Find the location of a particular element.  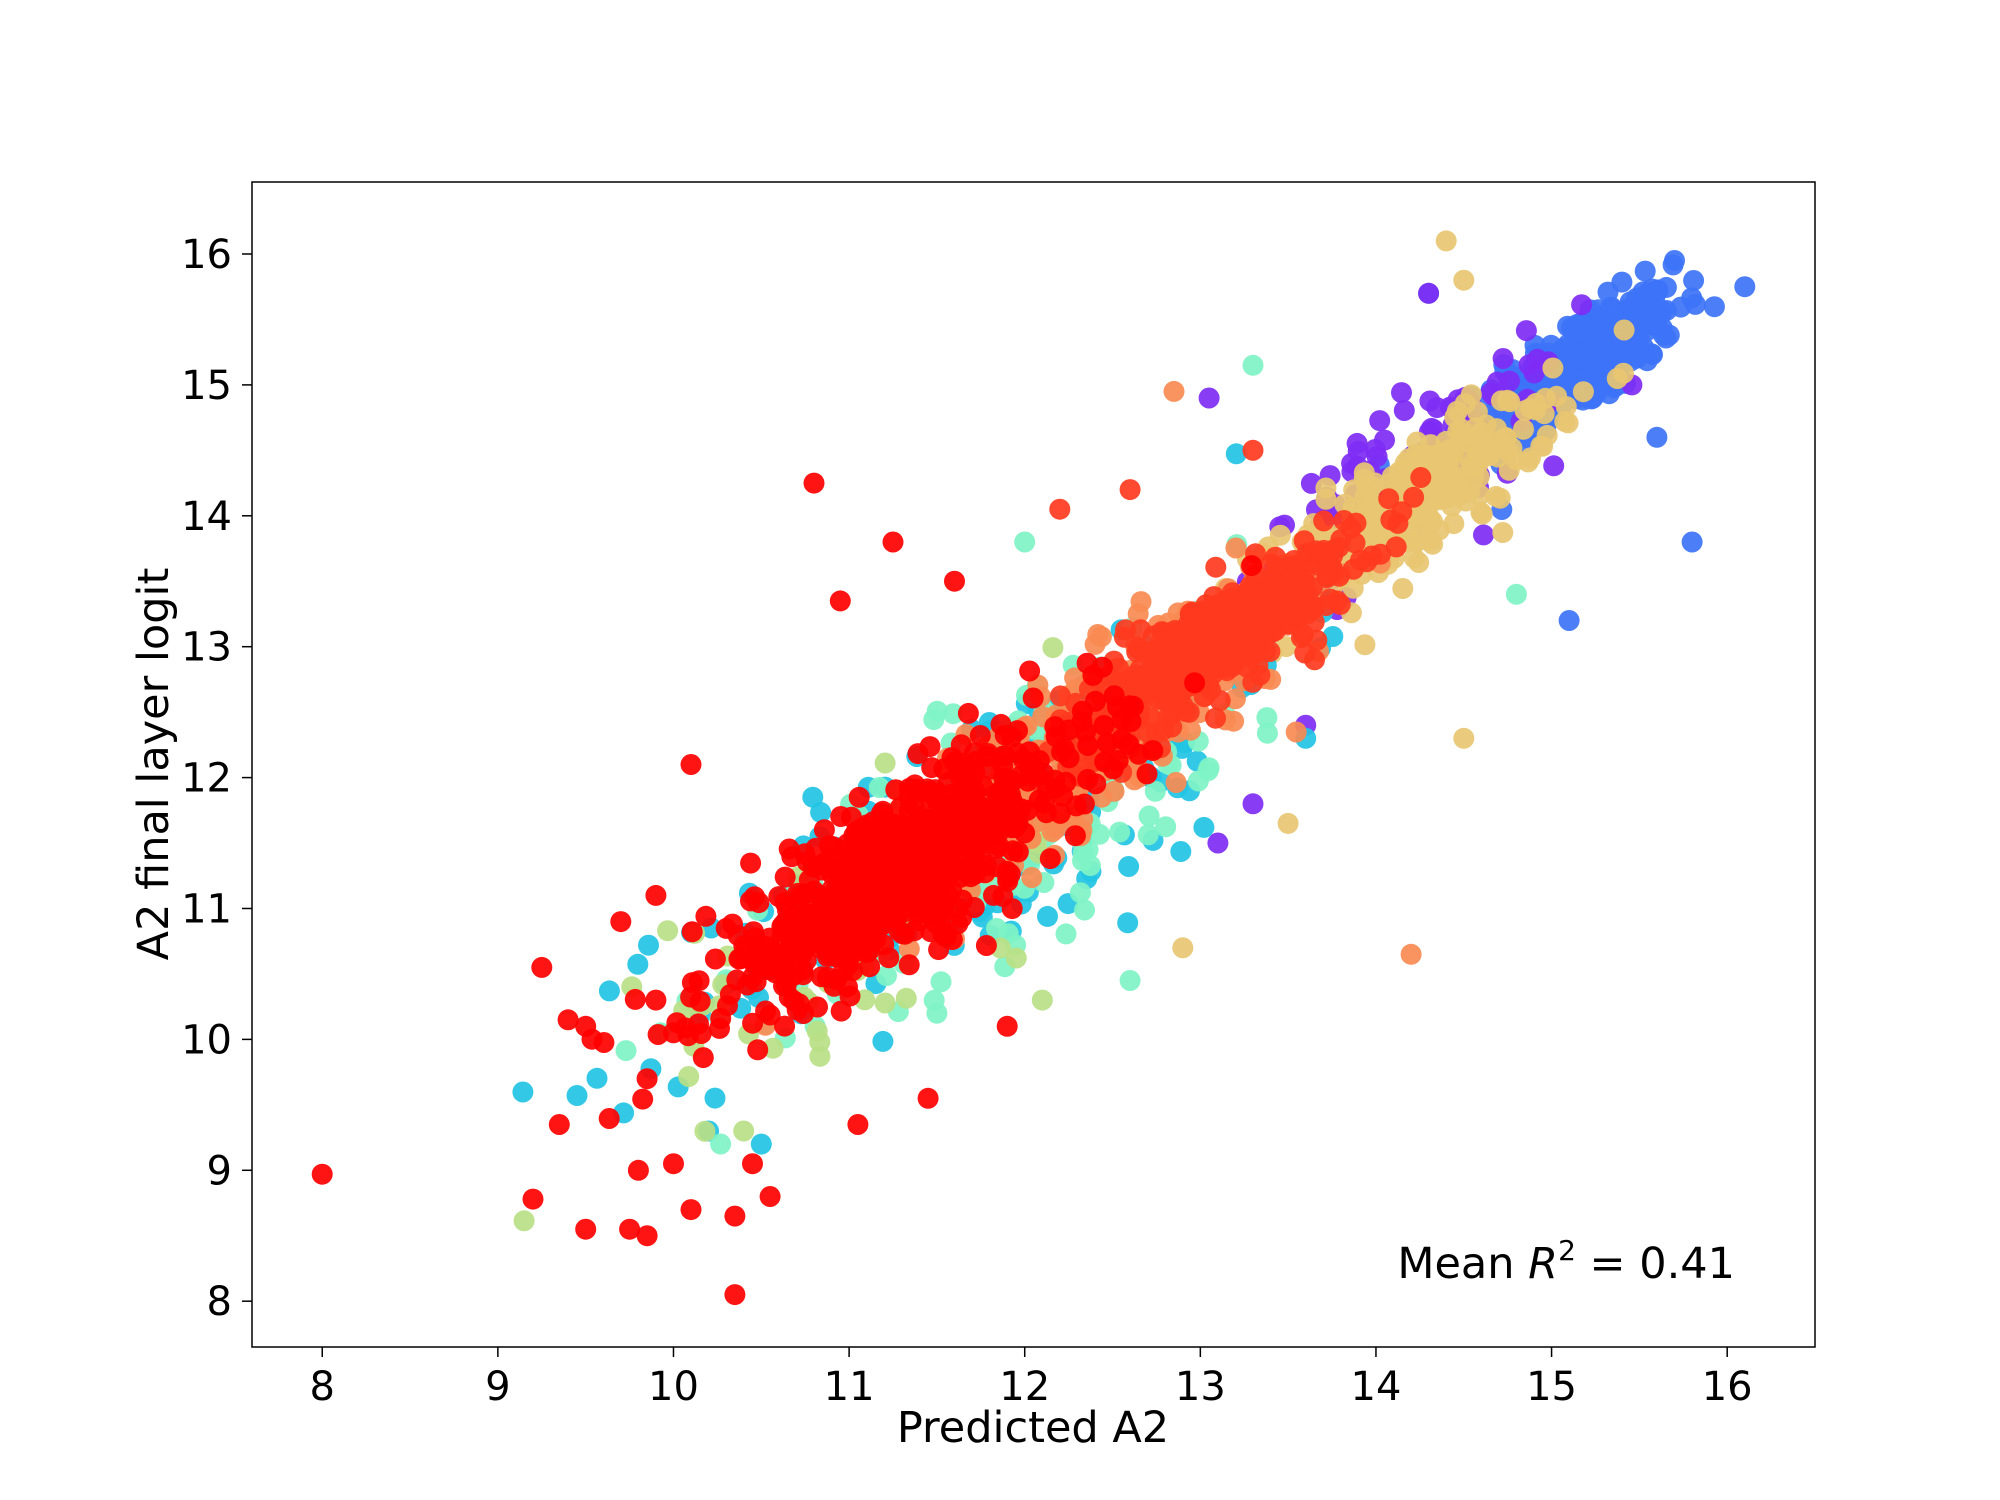

y-tick-label: 14 is located at coordinates (206, 517).